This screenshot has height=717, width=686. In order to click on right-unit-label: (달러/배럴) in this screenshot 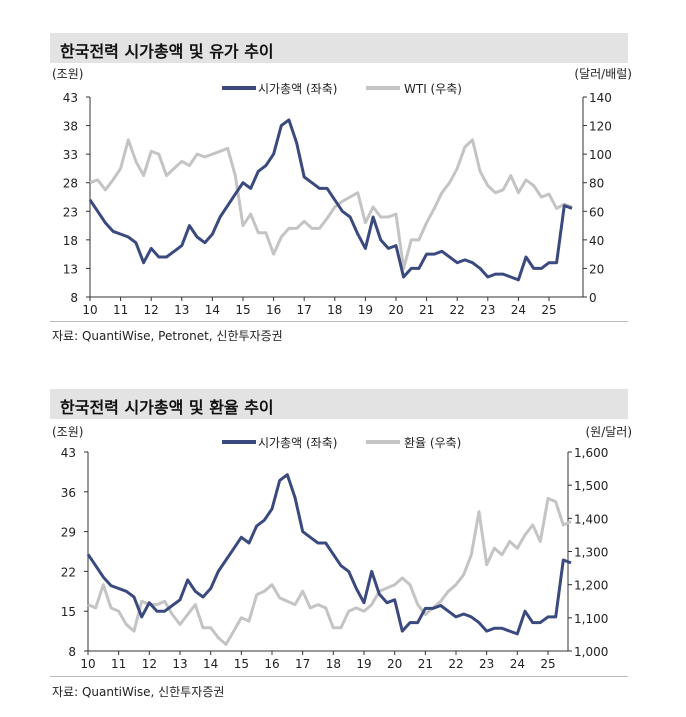, I will do `click(603, 74)`.